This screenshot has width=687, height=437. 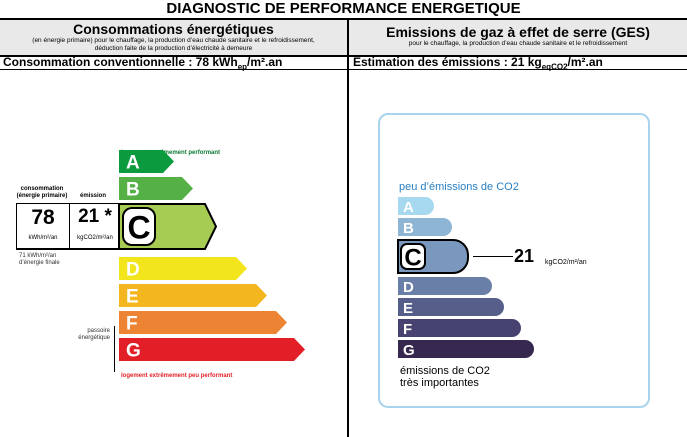 I want to click on energy-class-g-bar, so click(x=212, y=349).